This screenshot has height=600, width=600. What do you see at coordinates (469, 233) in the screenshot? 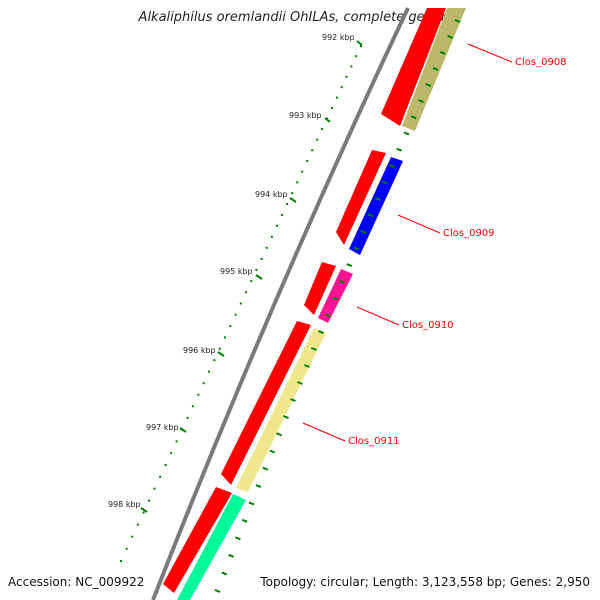
I see `gene-label-clos-0909: Clos_0909` at bounding box center [469, 233].